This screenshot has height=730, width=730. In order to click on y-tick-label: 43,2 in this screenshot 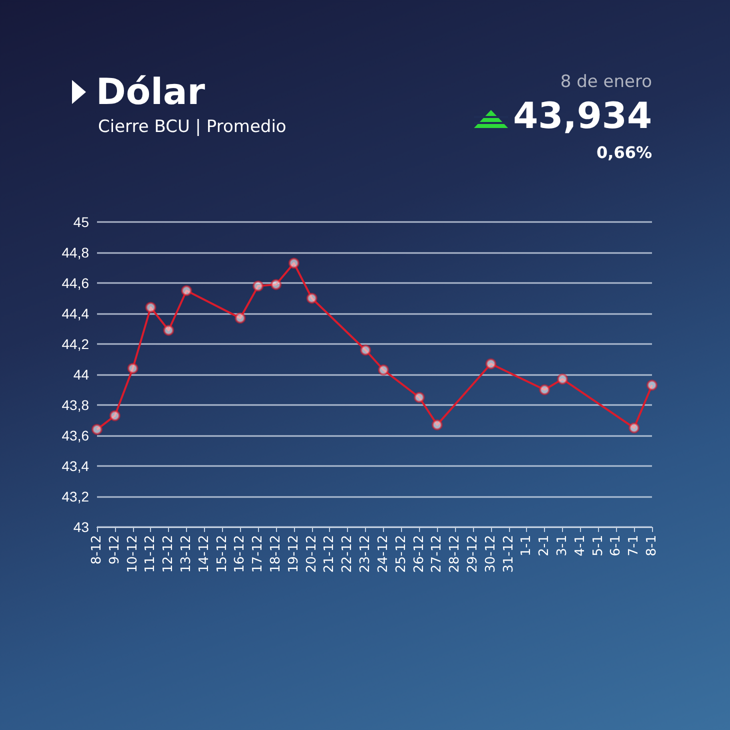, I will do `click(76, 496)`.